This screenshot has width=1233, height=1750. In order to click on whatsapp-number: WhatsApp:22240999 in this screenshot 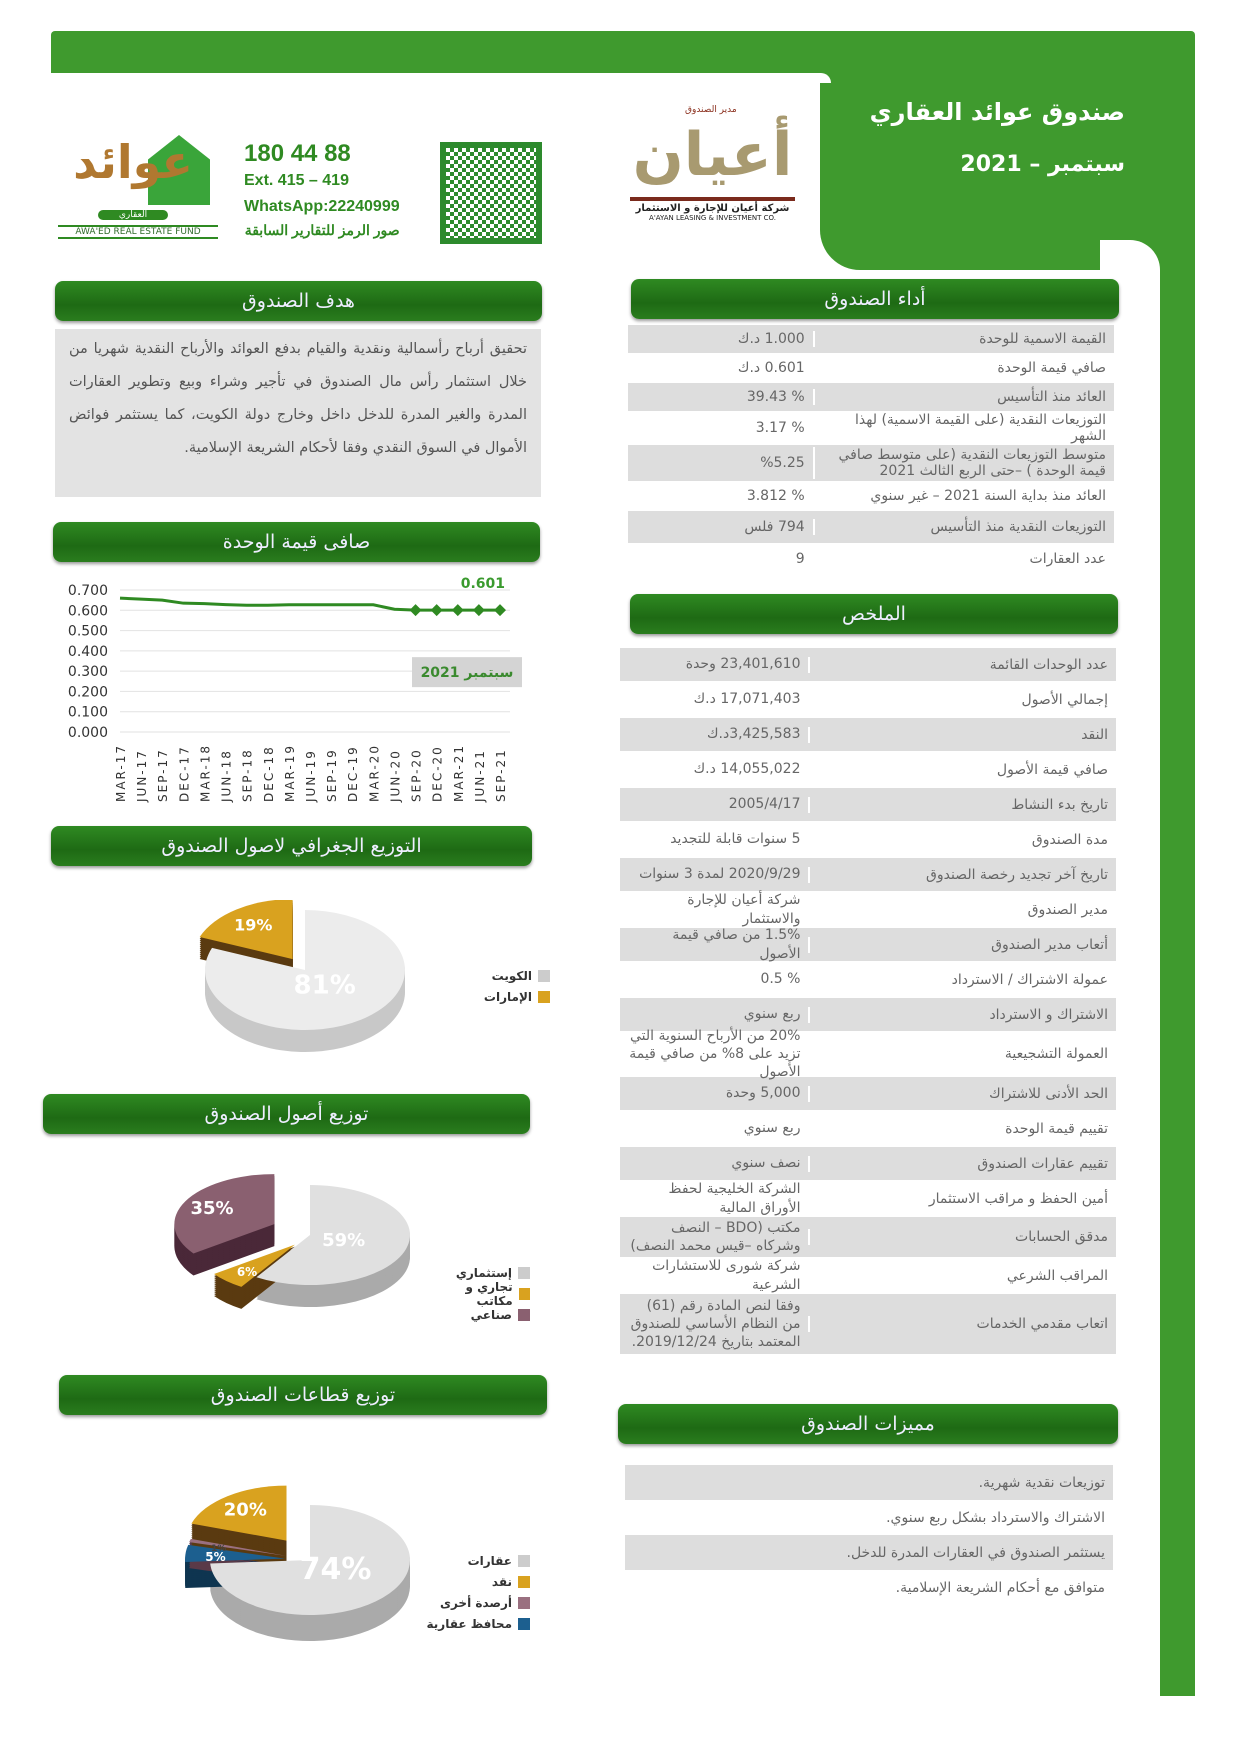, I will do `click(322, 206)`.